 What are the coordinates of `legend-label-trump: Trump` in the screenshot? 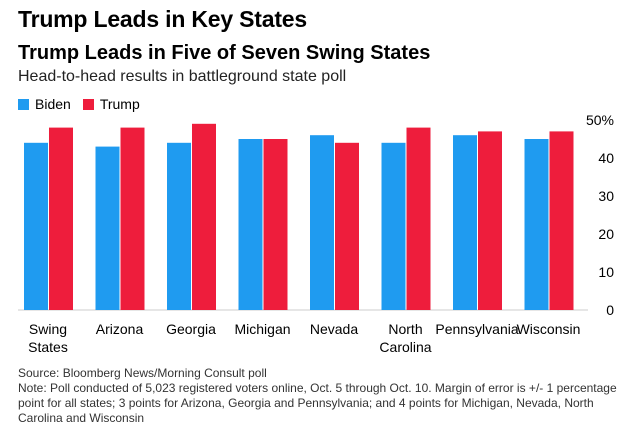 It's located at (119, 104).